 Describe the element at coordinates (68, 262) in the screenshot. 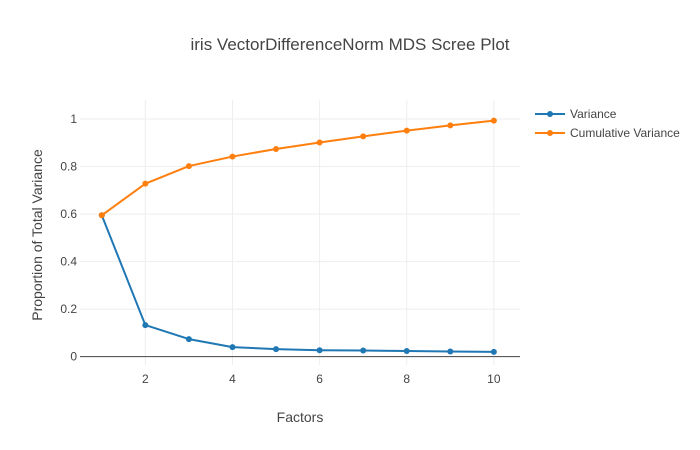

I see `y-tick-label: 0.4` at that location.